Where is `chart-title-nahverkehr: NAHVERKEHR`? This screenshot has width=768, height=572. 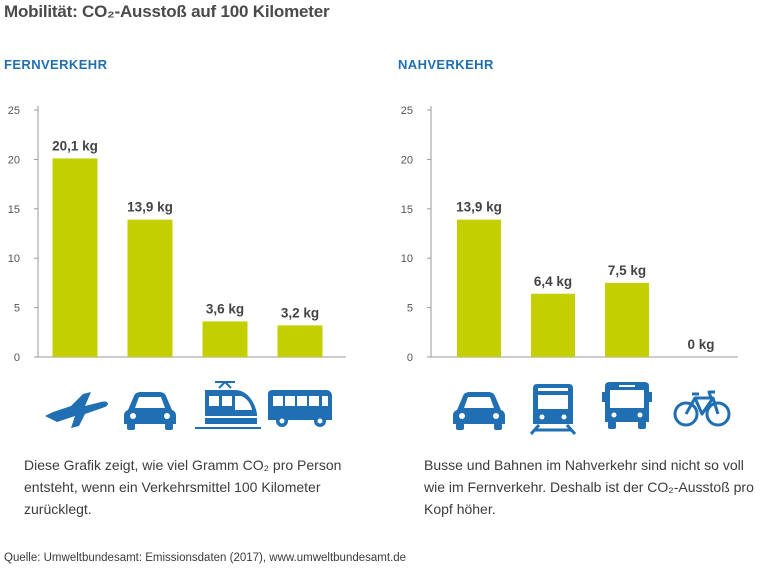 chart-title-nahverkehr: NAHVERKEHR is located at coordinates (446, 64).